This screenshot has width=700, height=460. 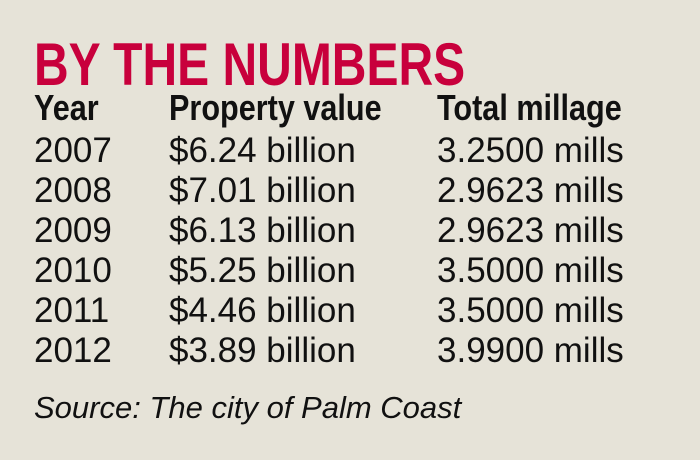 What do you see at coordinates (530, 350) in the screenshot?
I see `millage-cell: 3.9900 mills` at bounding box center [530, 350].